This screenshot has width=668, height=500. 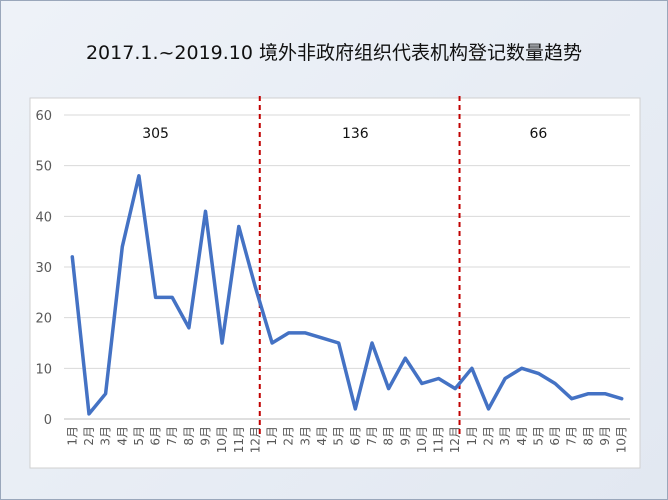 I want to click on y-tick-label: 20, so click(x=43, y=319).